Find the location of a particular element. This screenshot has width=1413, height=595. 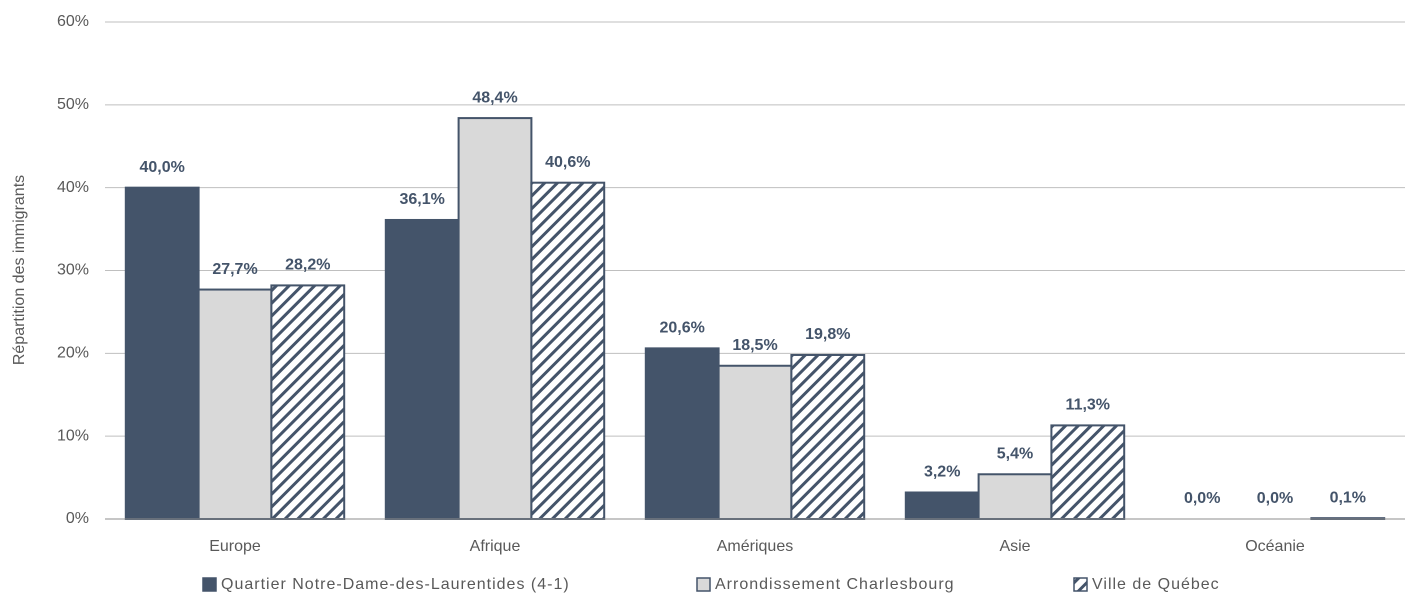

x-tick-label: Océanie is located at coordinates (1275, 546).